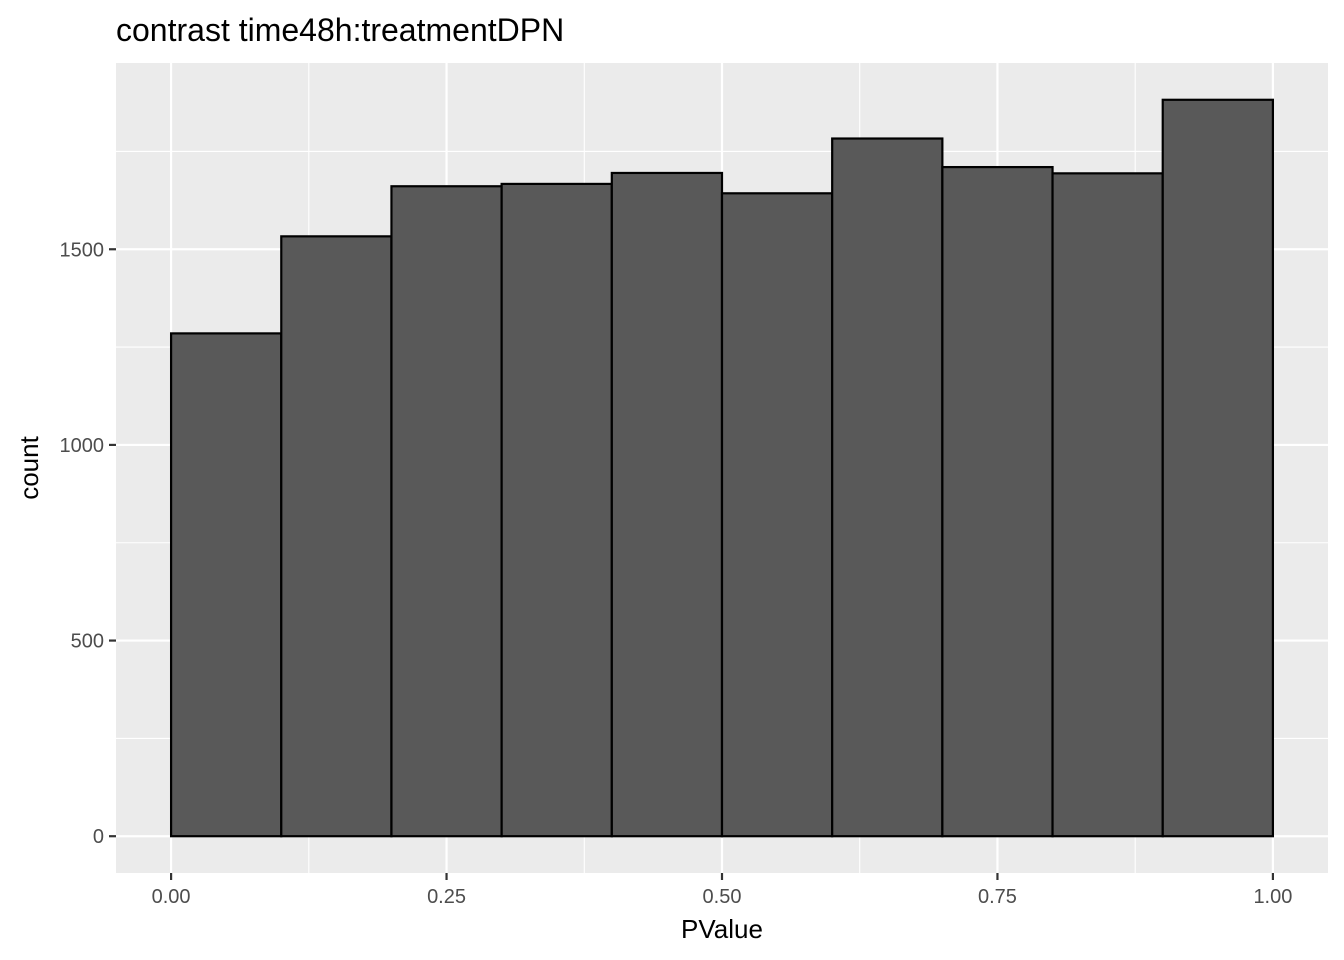 The width and height of the screenshot is (1344, 960). What do you see at coordinates (722, 897) in the screenshot?
I see `x-tick-label: 0.50` at bounding box center [722, 897].